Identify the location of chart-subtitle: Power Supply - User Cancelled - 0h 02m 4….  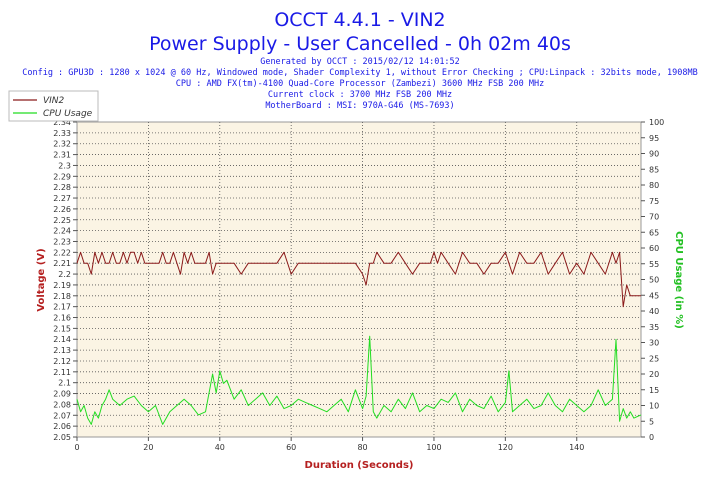
(360, 44).